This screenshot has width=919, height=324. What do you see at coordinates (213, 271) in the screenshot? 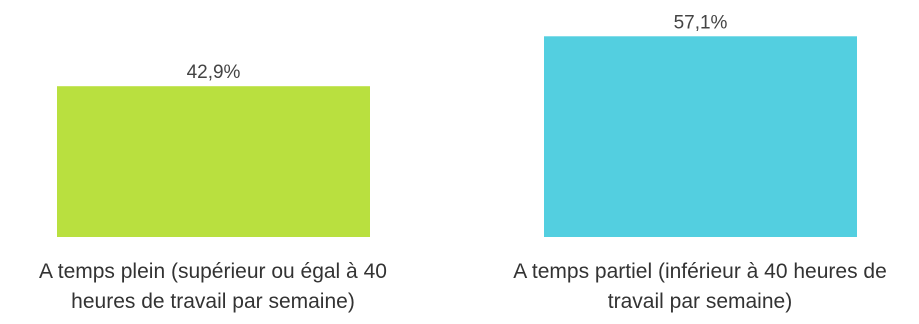
I see `category-label-1-line-1: A temps plein (supérieur ou égal à 40` at bounding box center [213, 271].